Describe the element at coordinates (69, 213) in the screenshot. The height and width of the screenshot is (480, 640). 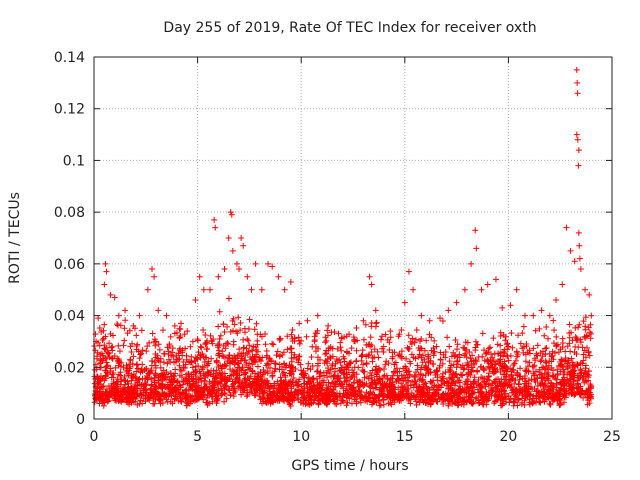
I see `y-tick-label: 0.08` at that location.